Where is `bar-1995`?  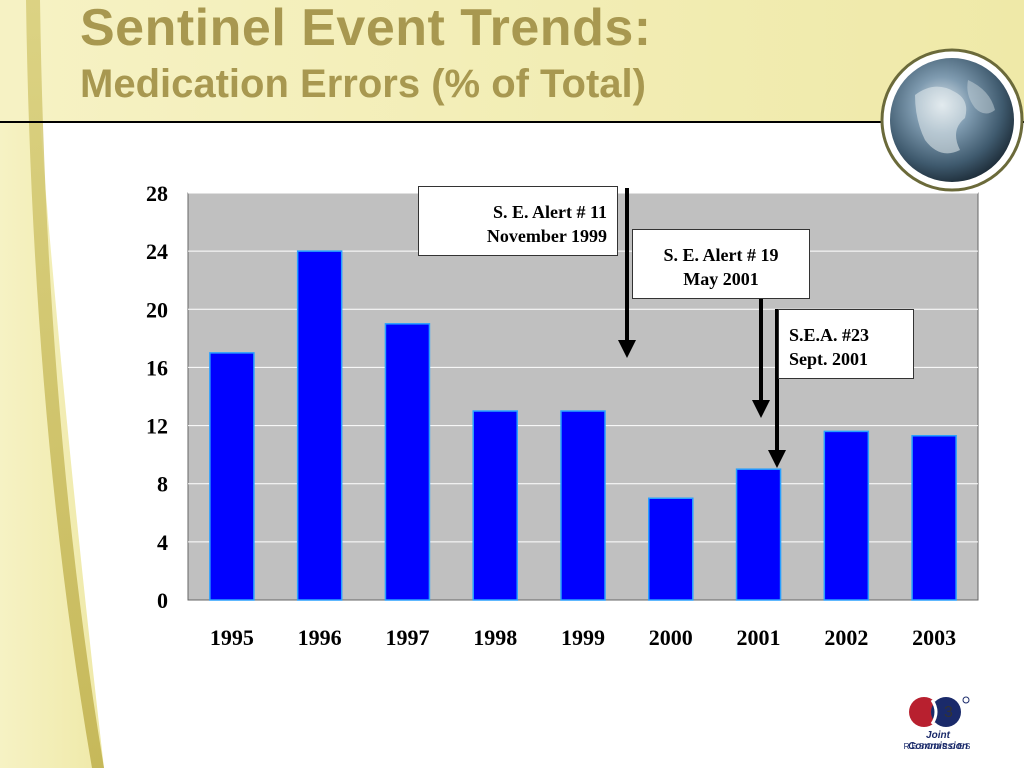
bar-1995 is located at coordinates (232, 476).